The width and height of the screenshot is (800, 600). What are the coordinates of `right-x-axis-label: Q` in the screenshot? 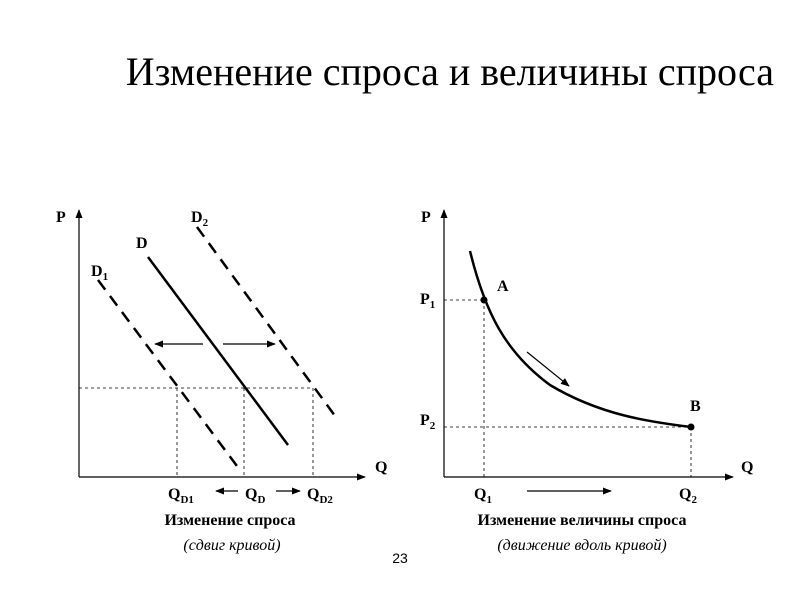 It's located at (747, 467).